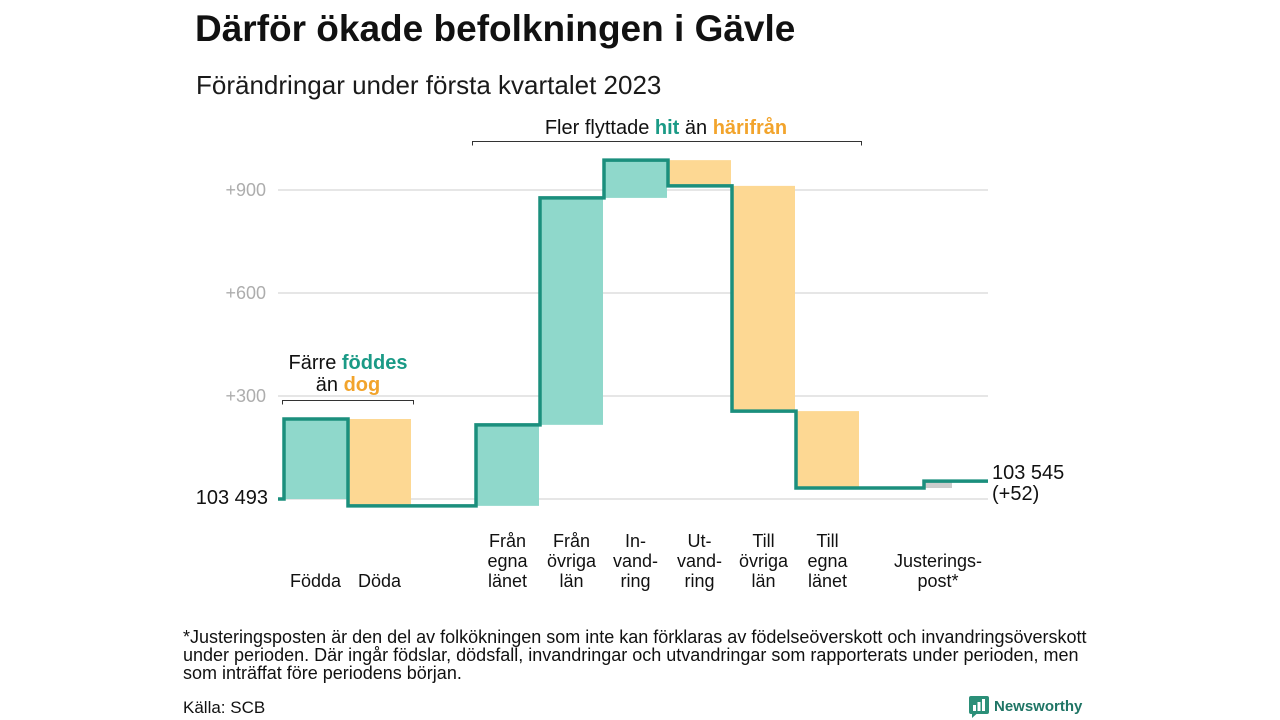  I want to click on bar-fran-egna-lanet, so click(507, 465).